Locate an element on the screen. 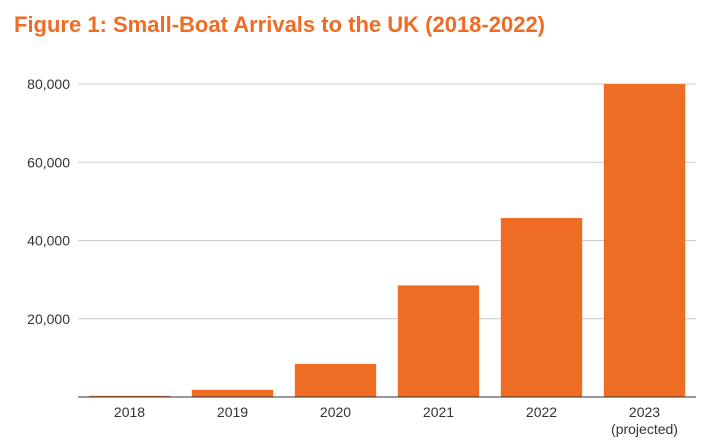 The width and height of the screenshot is (727, 446). y-axis-labels: 20,000 40,000 60,000 80,000 is located at coordinates (48, 201).